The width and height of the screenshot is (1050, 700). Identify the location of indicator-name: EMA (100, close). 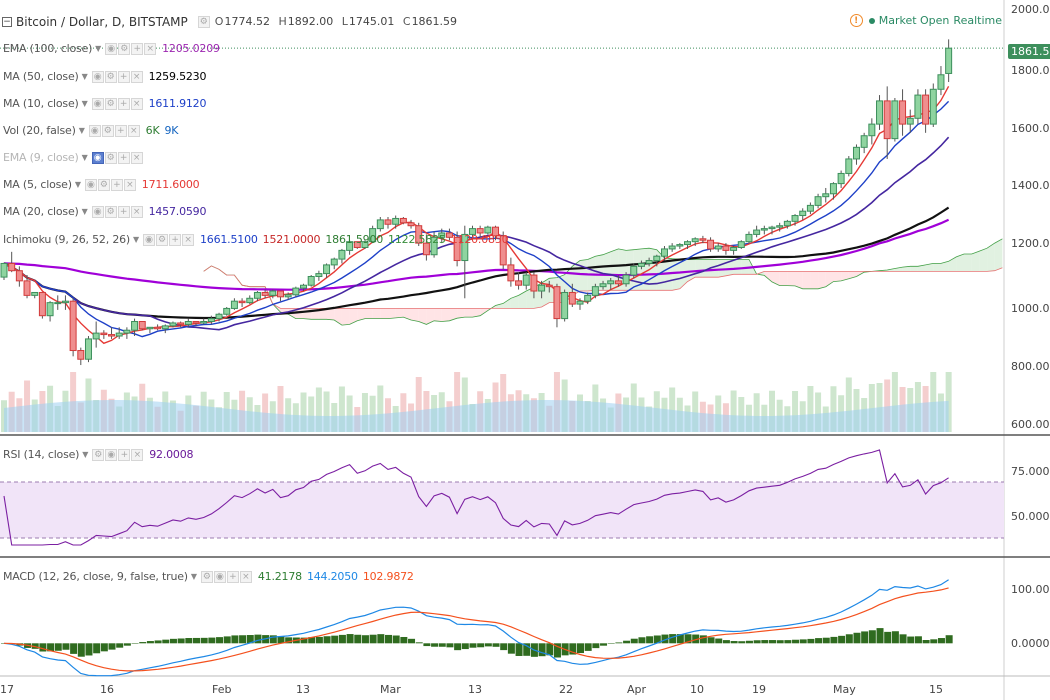
(48, 48).